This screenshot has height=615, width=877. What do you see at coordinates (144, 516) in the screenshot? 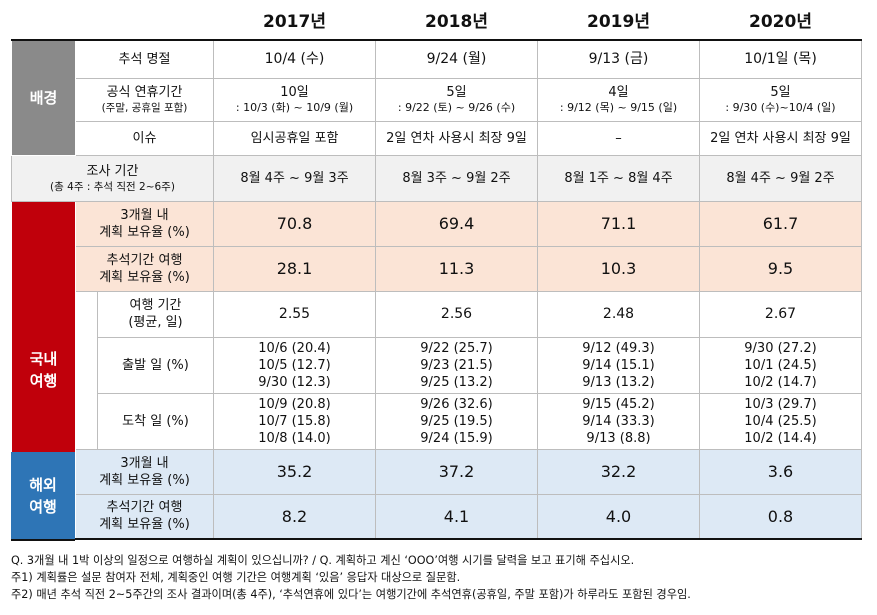
I see `row-label: 추석기간 여행 계획 보유율 (%)` at bounding box center [144, 516].